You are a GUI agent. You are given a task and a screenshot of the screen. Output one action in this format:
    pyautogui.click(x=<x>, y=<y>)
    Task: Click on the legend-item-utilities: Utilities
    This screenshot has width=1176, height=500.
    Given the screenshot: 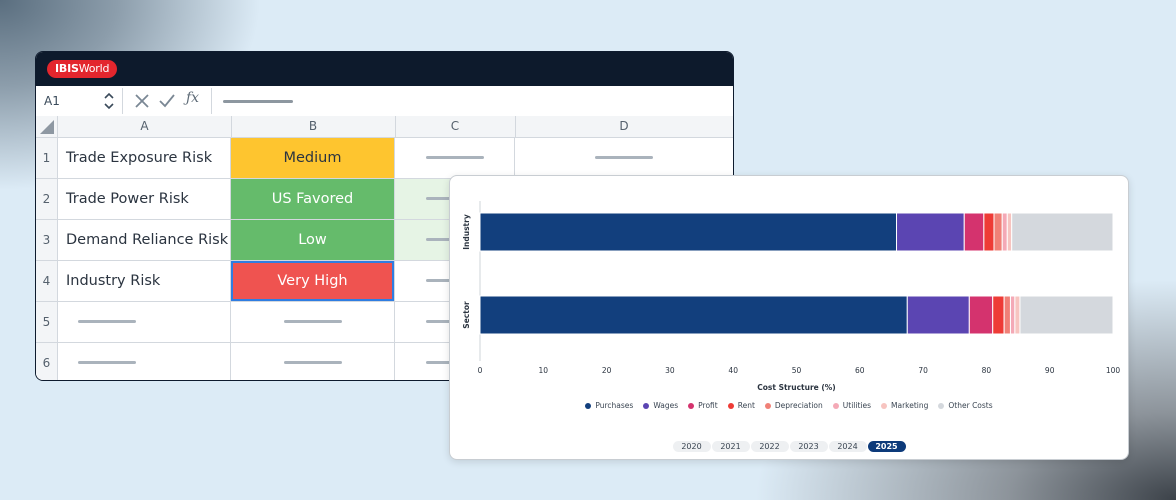 What is the action you would take?
    pyautogui.click(x=851, y=405)
    